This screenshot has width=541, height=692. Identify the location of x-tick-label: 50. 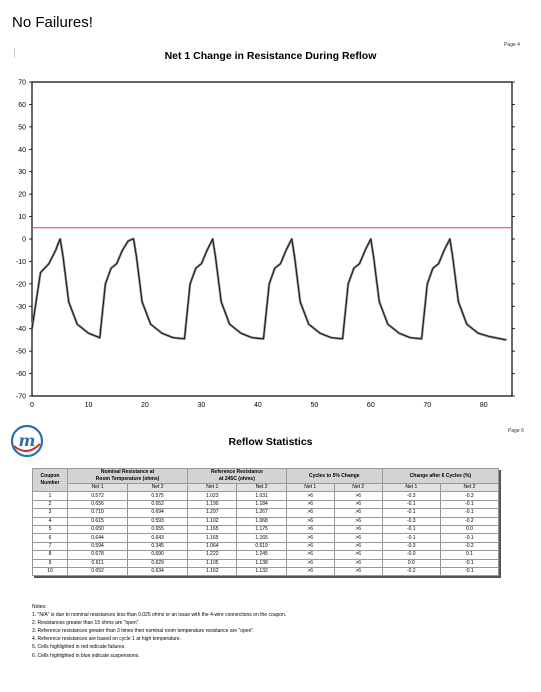
(314, 405).